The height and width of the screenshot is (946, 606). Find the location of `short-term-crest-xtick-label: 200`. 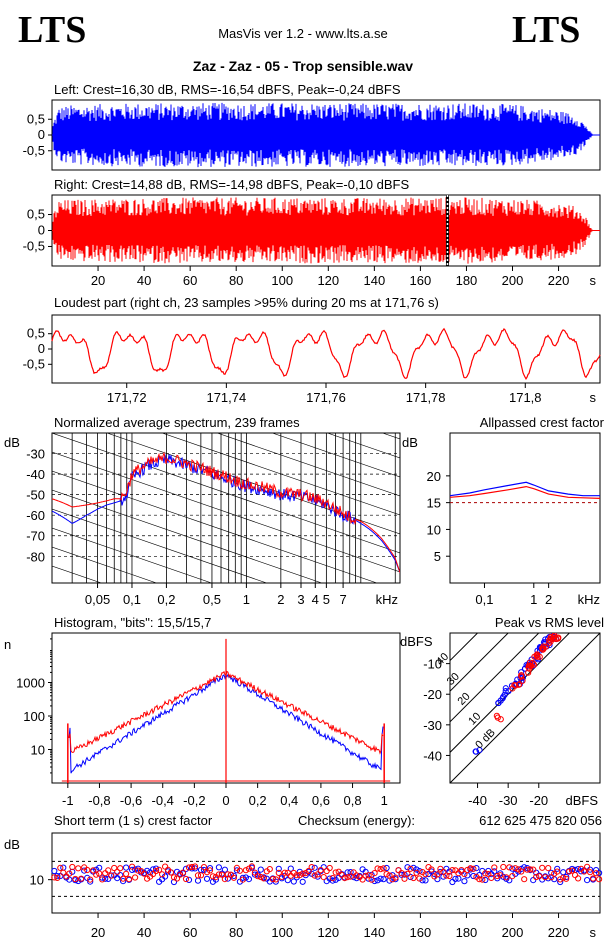

short-term-crest-xtick-label: 200 is located at coordinates (513, 932).